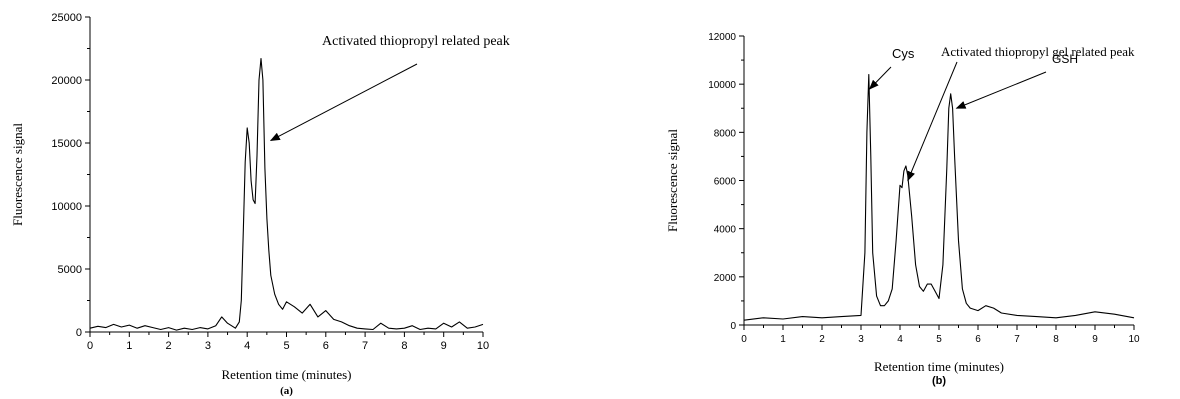 The height and width of the screenshot is (399, 1180). Describe the element at coordinates (1065, 59) in the screenshot. I see `annotation-label: GSH` at that location.